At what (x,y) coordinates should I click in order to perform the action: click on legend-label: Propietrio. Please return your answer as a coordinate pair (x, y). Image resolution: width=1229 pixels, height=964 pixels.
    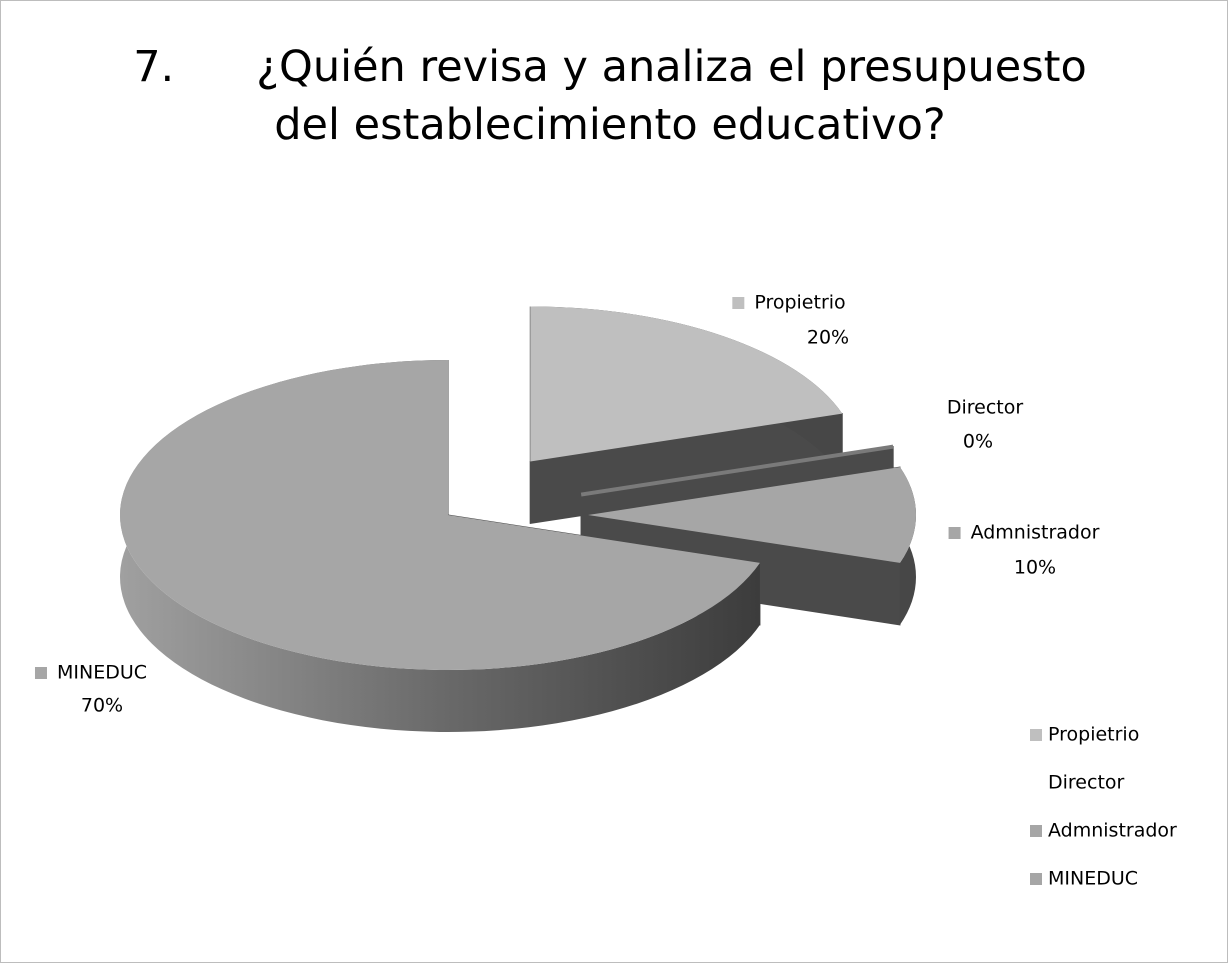
    Looking at the image, I should click on (1093, 735).